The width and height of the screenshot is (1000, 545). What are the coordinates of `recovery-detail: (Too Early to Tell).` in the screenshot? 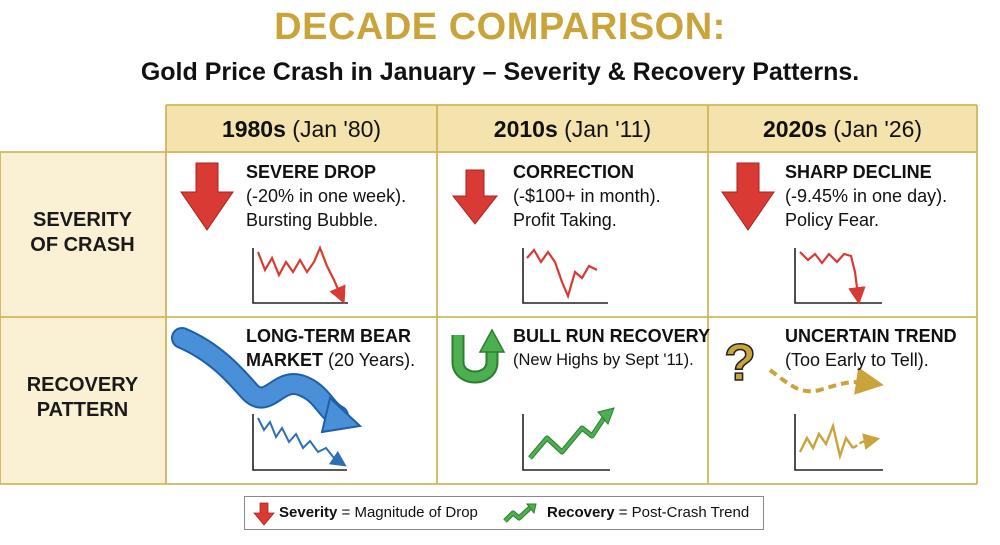 It's located at (857, 360).